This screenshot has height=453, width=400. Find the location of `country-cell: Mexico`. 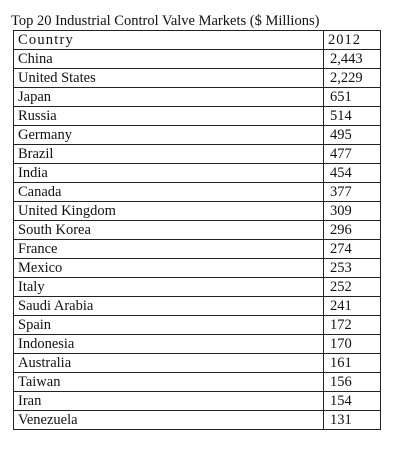

country-cell: Mexico is located at coordinates (168, 268).